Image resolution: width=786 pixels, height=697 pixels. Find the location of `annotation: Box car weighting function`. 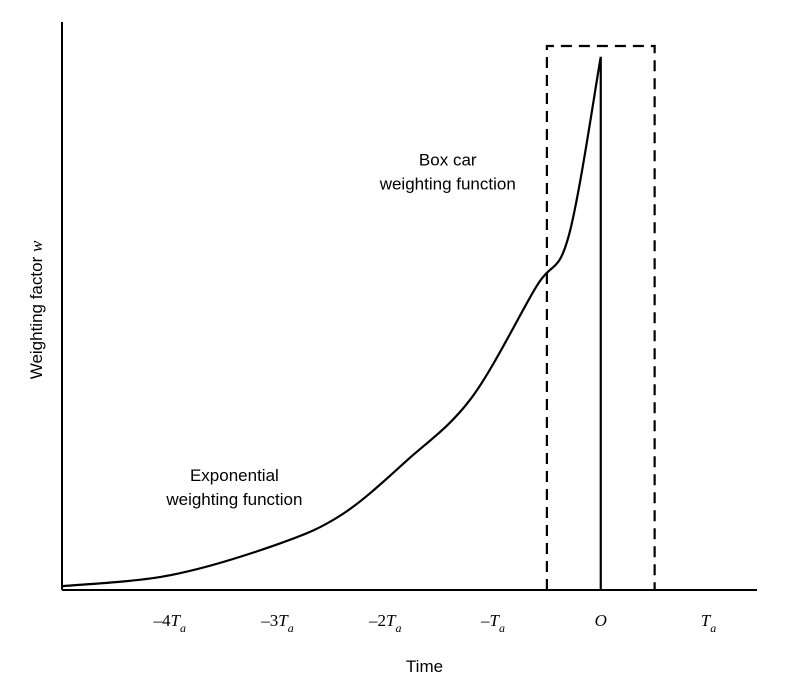

annotation: Box car weighting function is located at coordinates (447, 172).